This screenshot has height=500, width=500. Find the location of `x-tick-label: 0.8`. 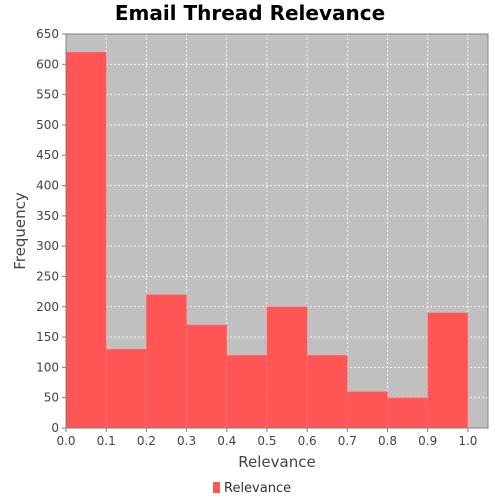

x-tick-label: 0.8 is located at coordinates (387, 441).